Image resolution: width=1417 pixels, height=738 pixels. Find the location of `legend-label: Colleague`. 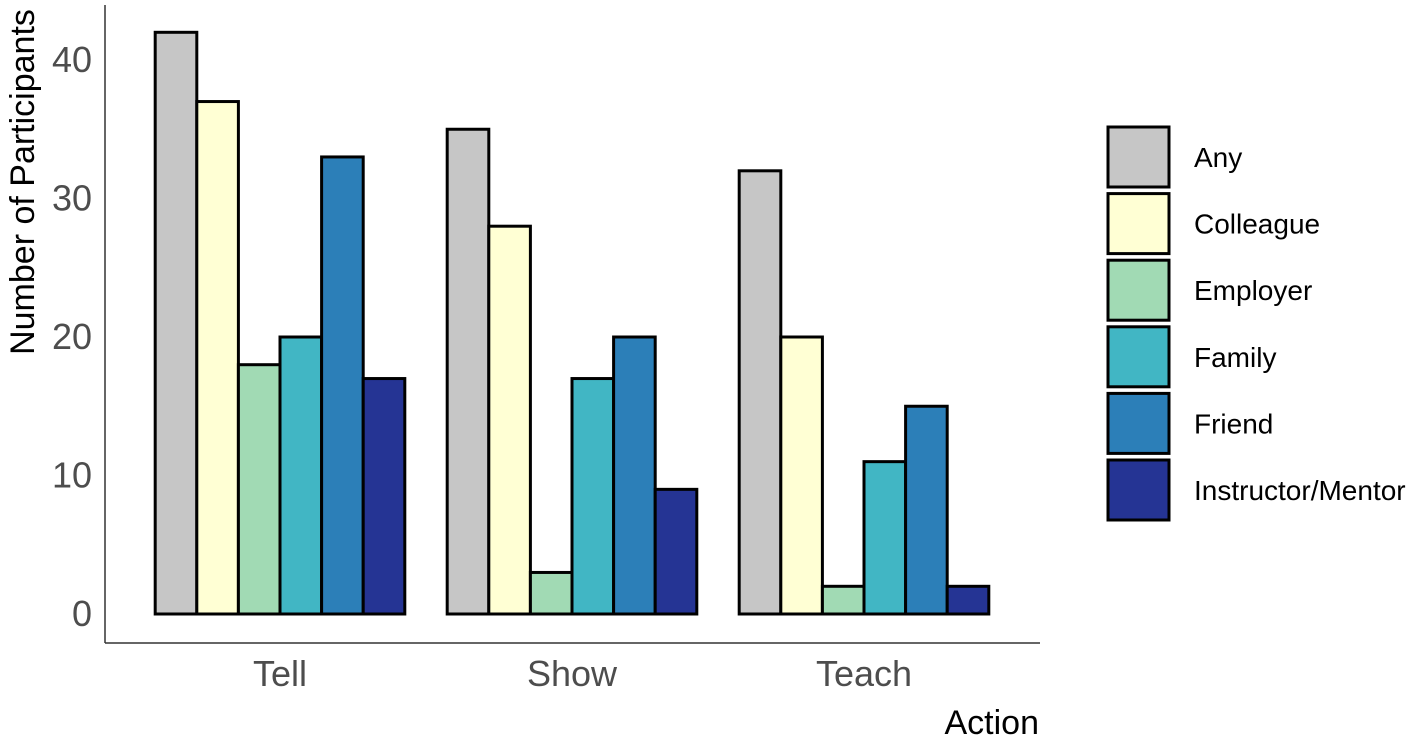

legend-label: Colleague is located at coordinates (1257, 224).